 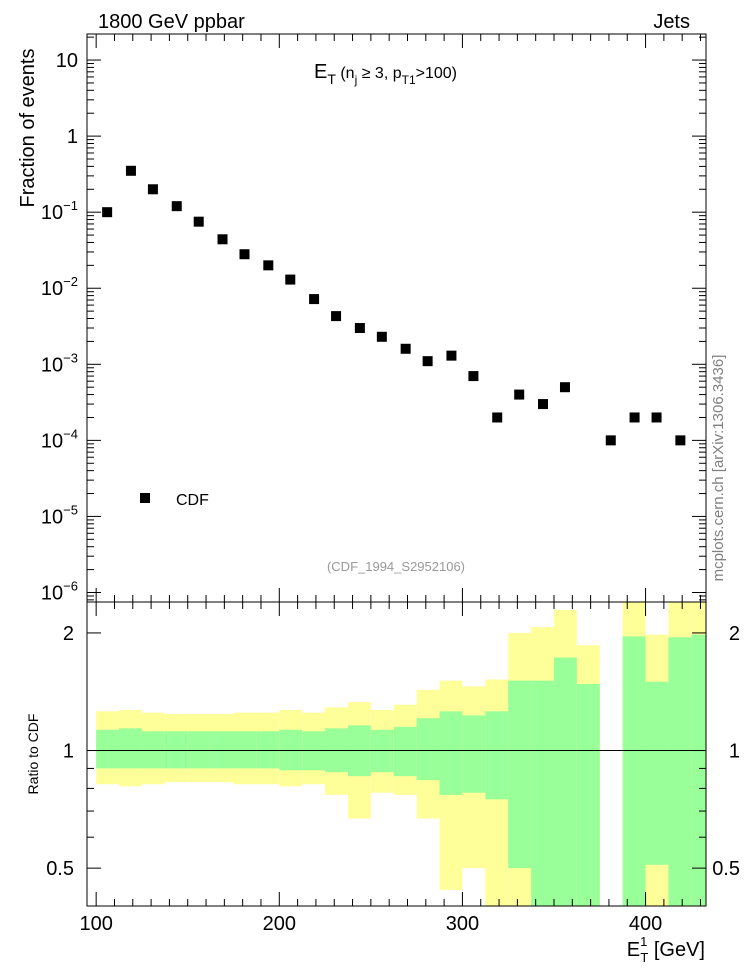 I want to click on legend-marker, so click(x=145, y=498).